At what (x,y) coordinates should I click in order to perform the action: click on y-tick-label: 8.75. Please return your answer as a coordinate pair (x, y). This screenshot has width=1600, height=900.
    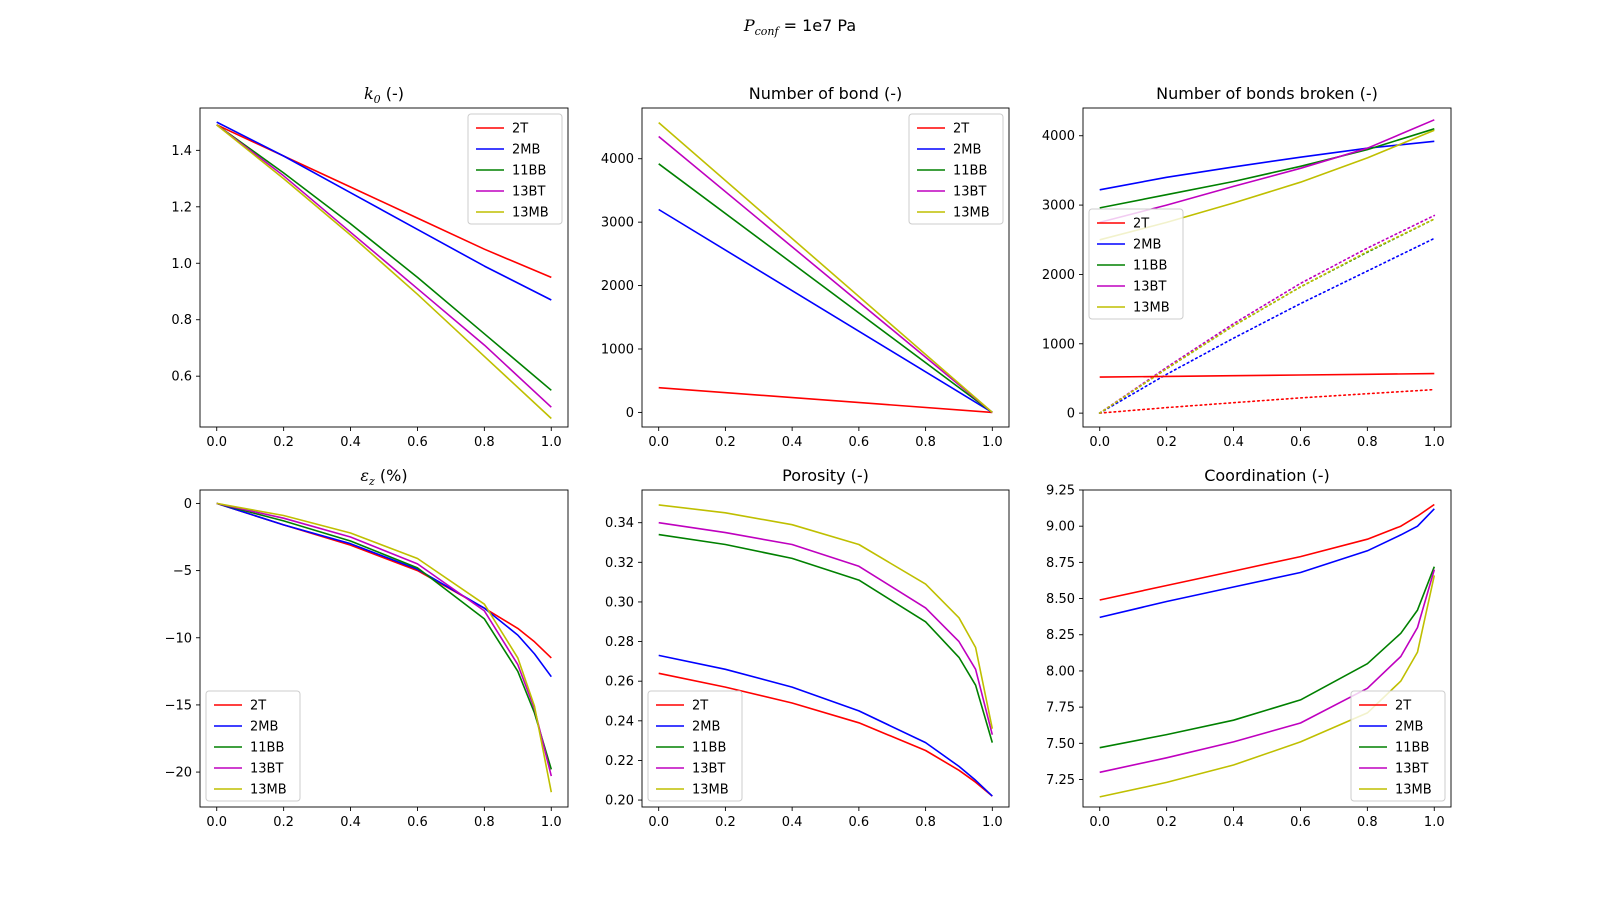
    Looking at the image, I should click on (1060, 563).